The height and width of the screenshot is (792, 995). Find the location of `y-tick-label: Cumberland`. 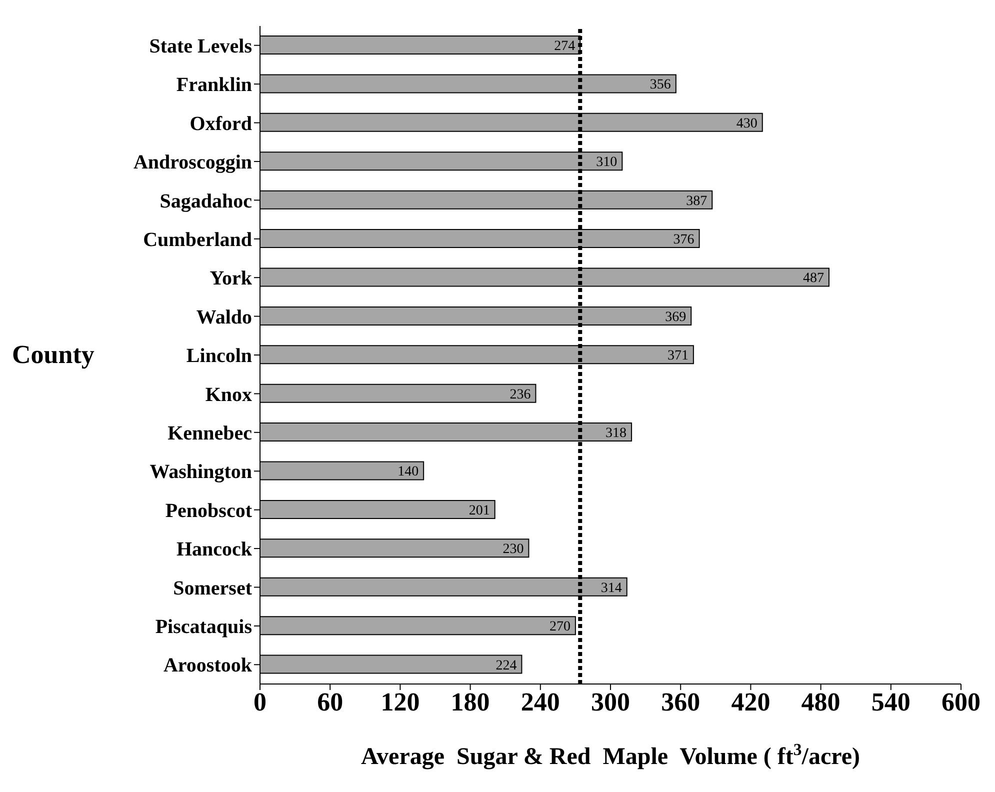

y-tick-label: Cumberland is located at coordinates (197, 239).